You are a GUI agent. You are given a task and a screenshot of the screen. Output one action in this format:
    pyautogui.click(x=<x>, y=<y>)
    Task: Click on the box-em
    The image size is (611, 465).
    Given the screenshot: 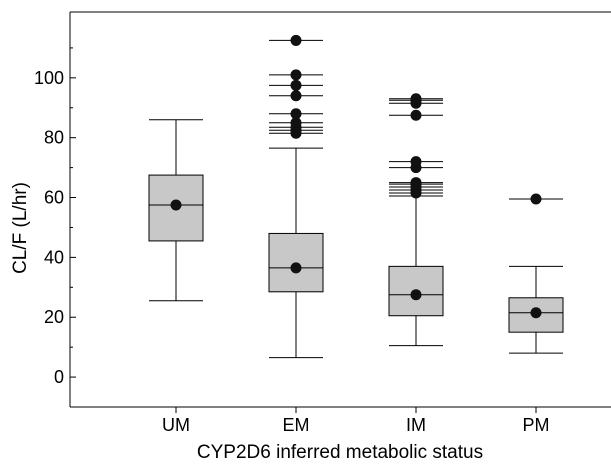 What is the action you would take?
    pyautogui.click(x=296, y=262)
    